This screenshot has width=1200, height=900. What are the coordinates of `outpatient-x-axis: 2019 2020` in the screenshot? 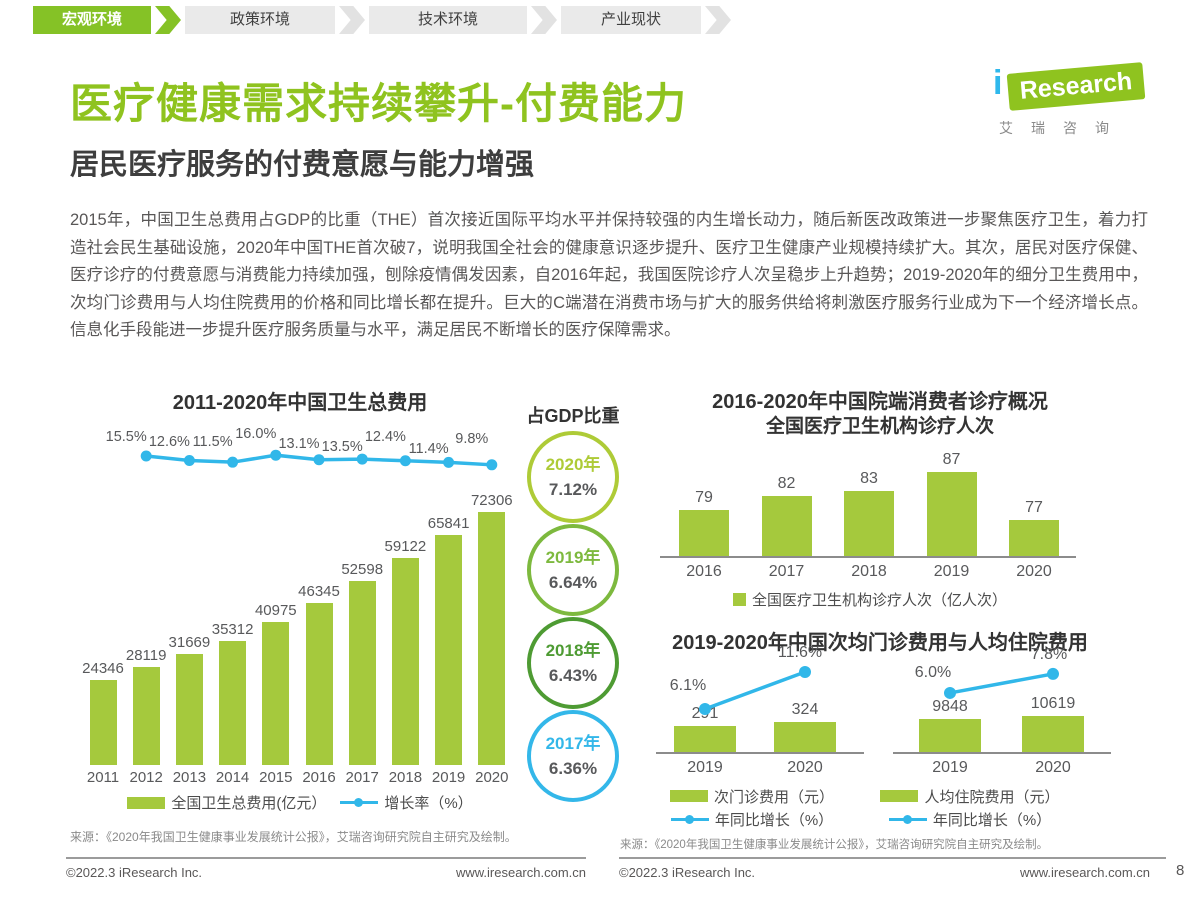 It's located at (760, 769).